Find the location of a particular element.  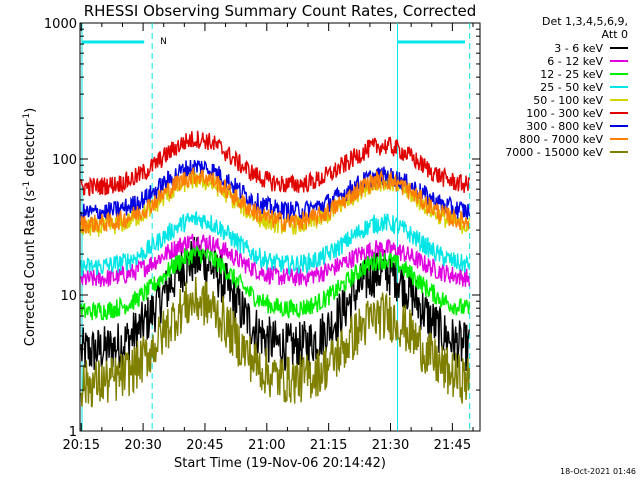

legend-label: 300 - 800 keV is located at coordinates (564, 126).